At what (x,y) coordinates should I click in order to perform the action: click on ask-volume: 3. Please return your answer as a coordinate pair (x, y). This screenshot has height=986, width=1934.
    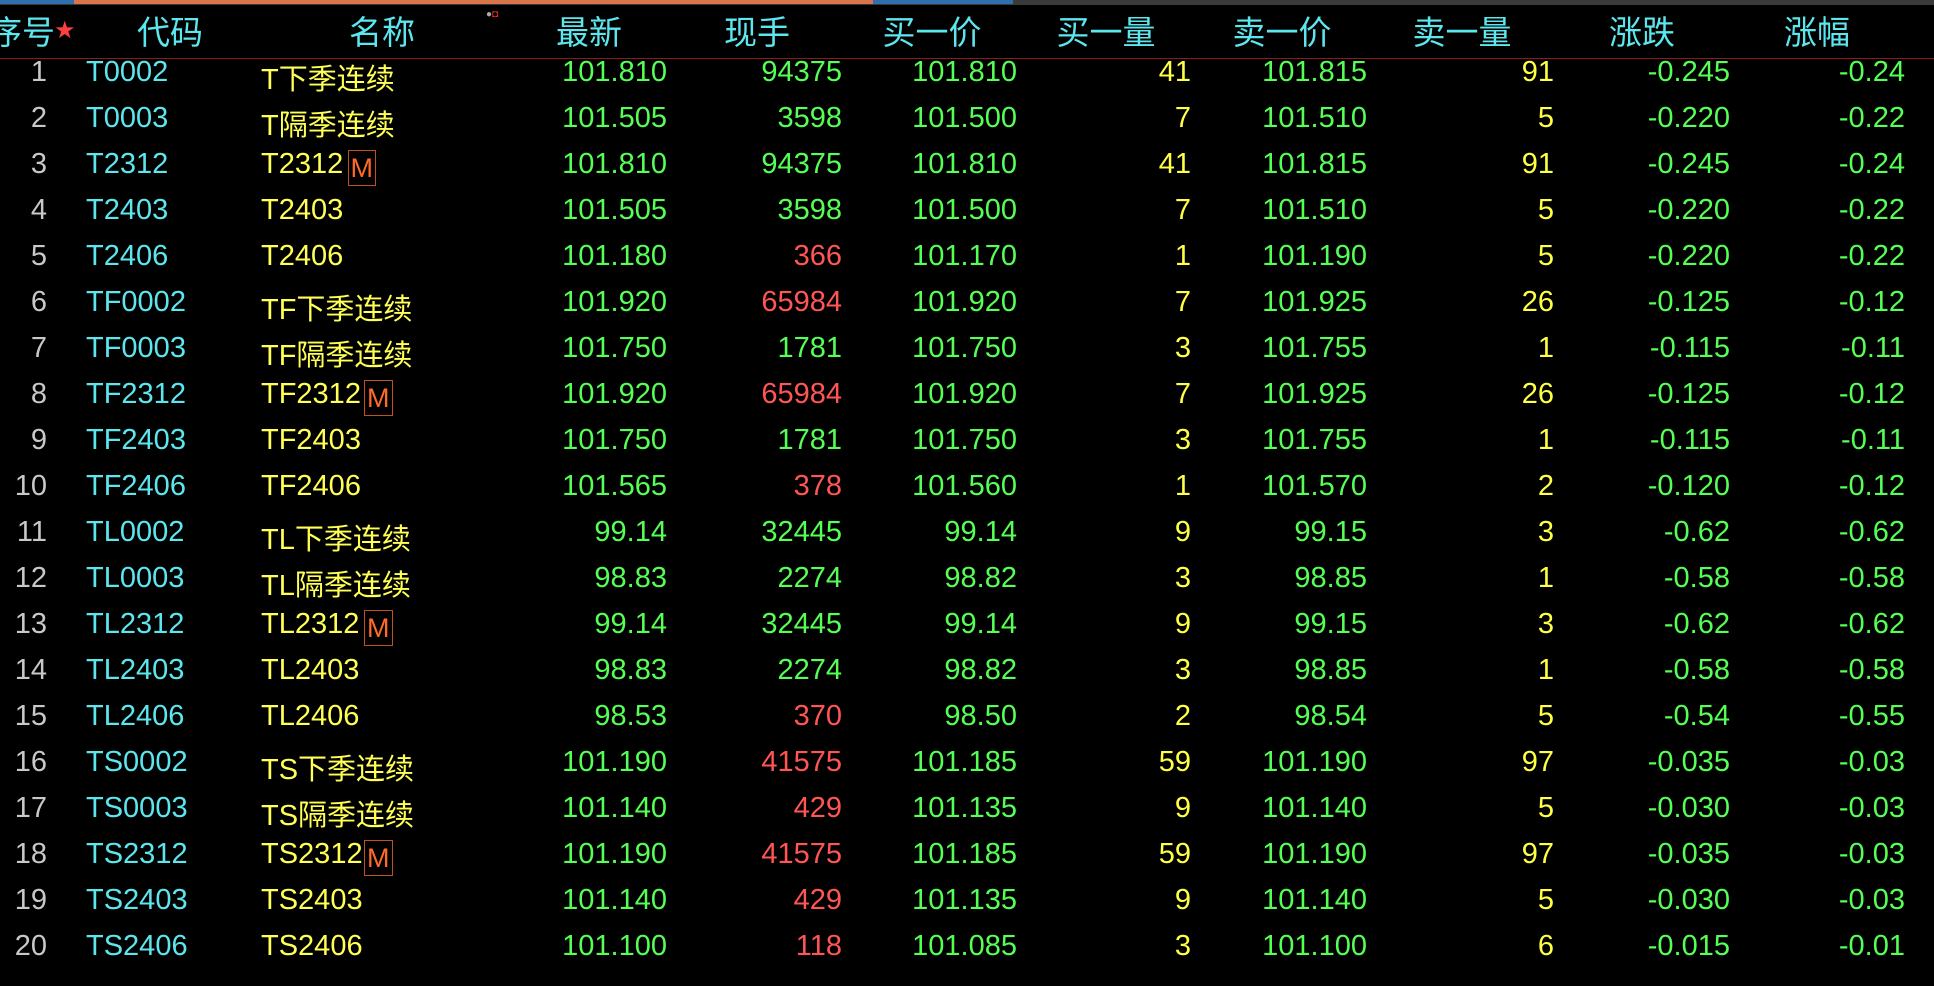
    Looking at the image, I should click on (1545, 532).